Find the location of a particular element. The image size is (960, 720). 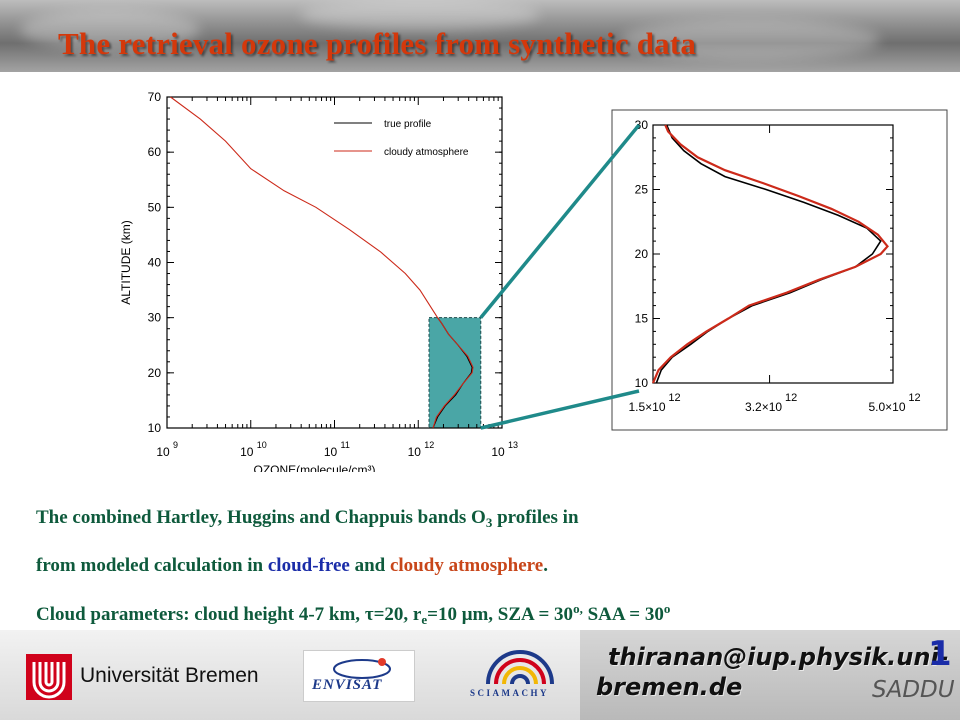

y-tick-label: 20 is located at coordinates (155, 373).